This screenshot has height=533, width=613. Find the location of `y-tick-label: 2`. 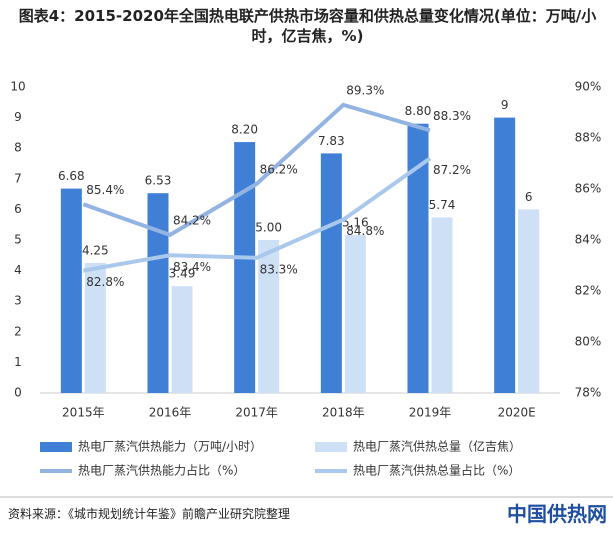

y-tick-label: 2 is located at coordinates (18, 331).